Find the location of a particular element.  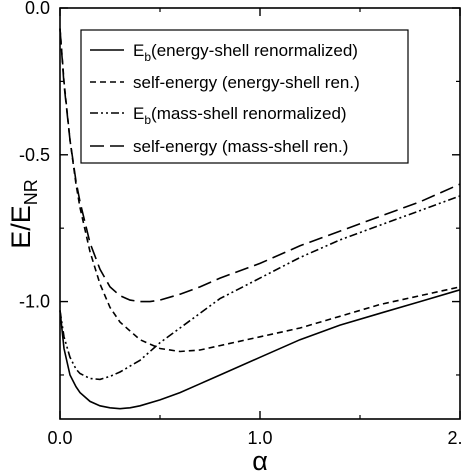

x-axis-label: α is located at coordinates (260, 460).